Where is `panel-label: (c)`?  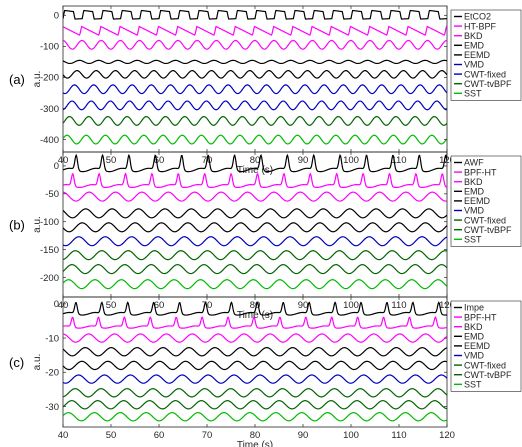 panel-label: (c) is located at coordinates (16, 362).